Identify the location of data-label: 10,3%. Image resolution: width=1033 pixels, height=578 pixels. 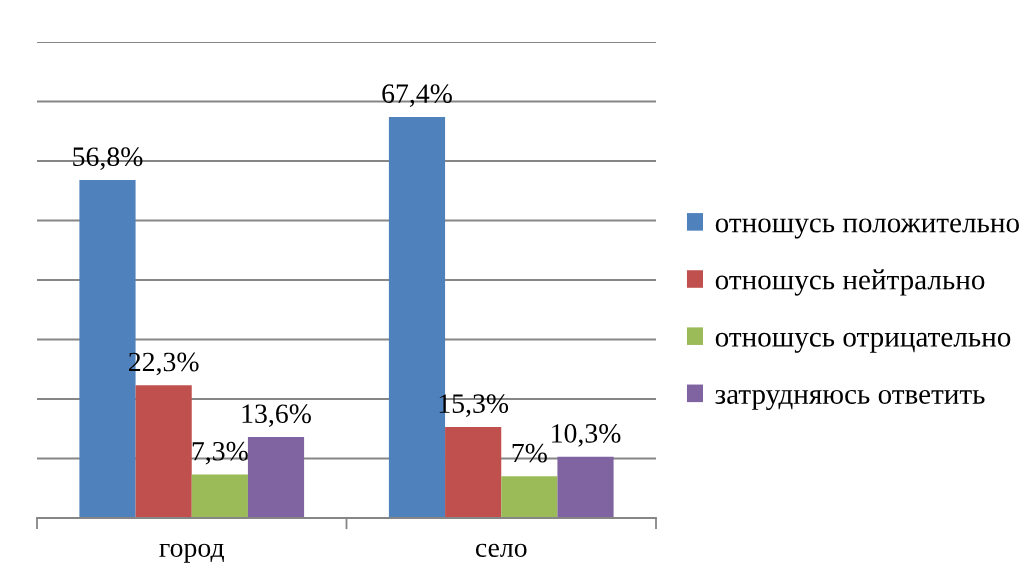
(586, 435).